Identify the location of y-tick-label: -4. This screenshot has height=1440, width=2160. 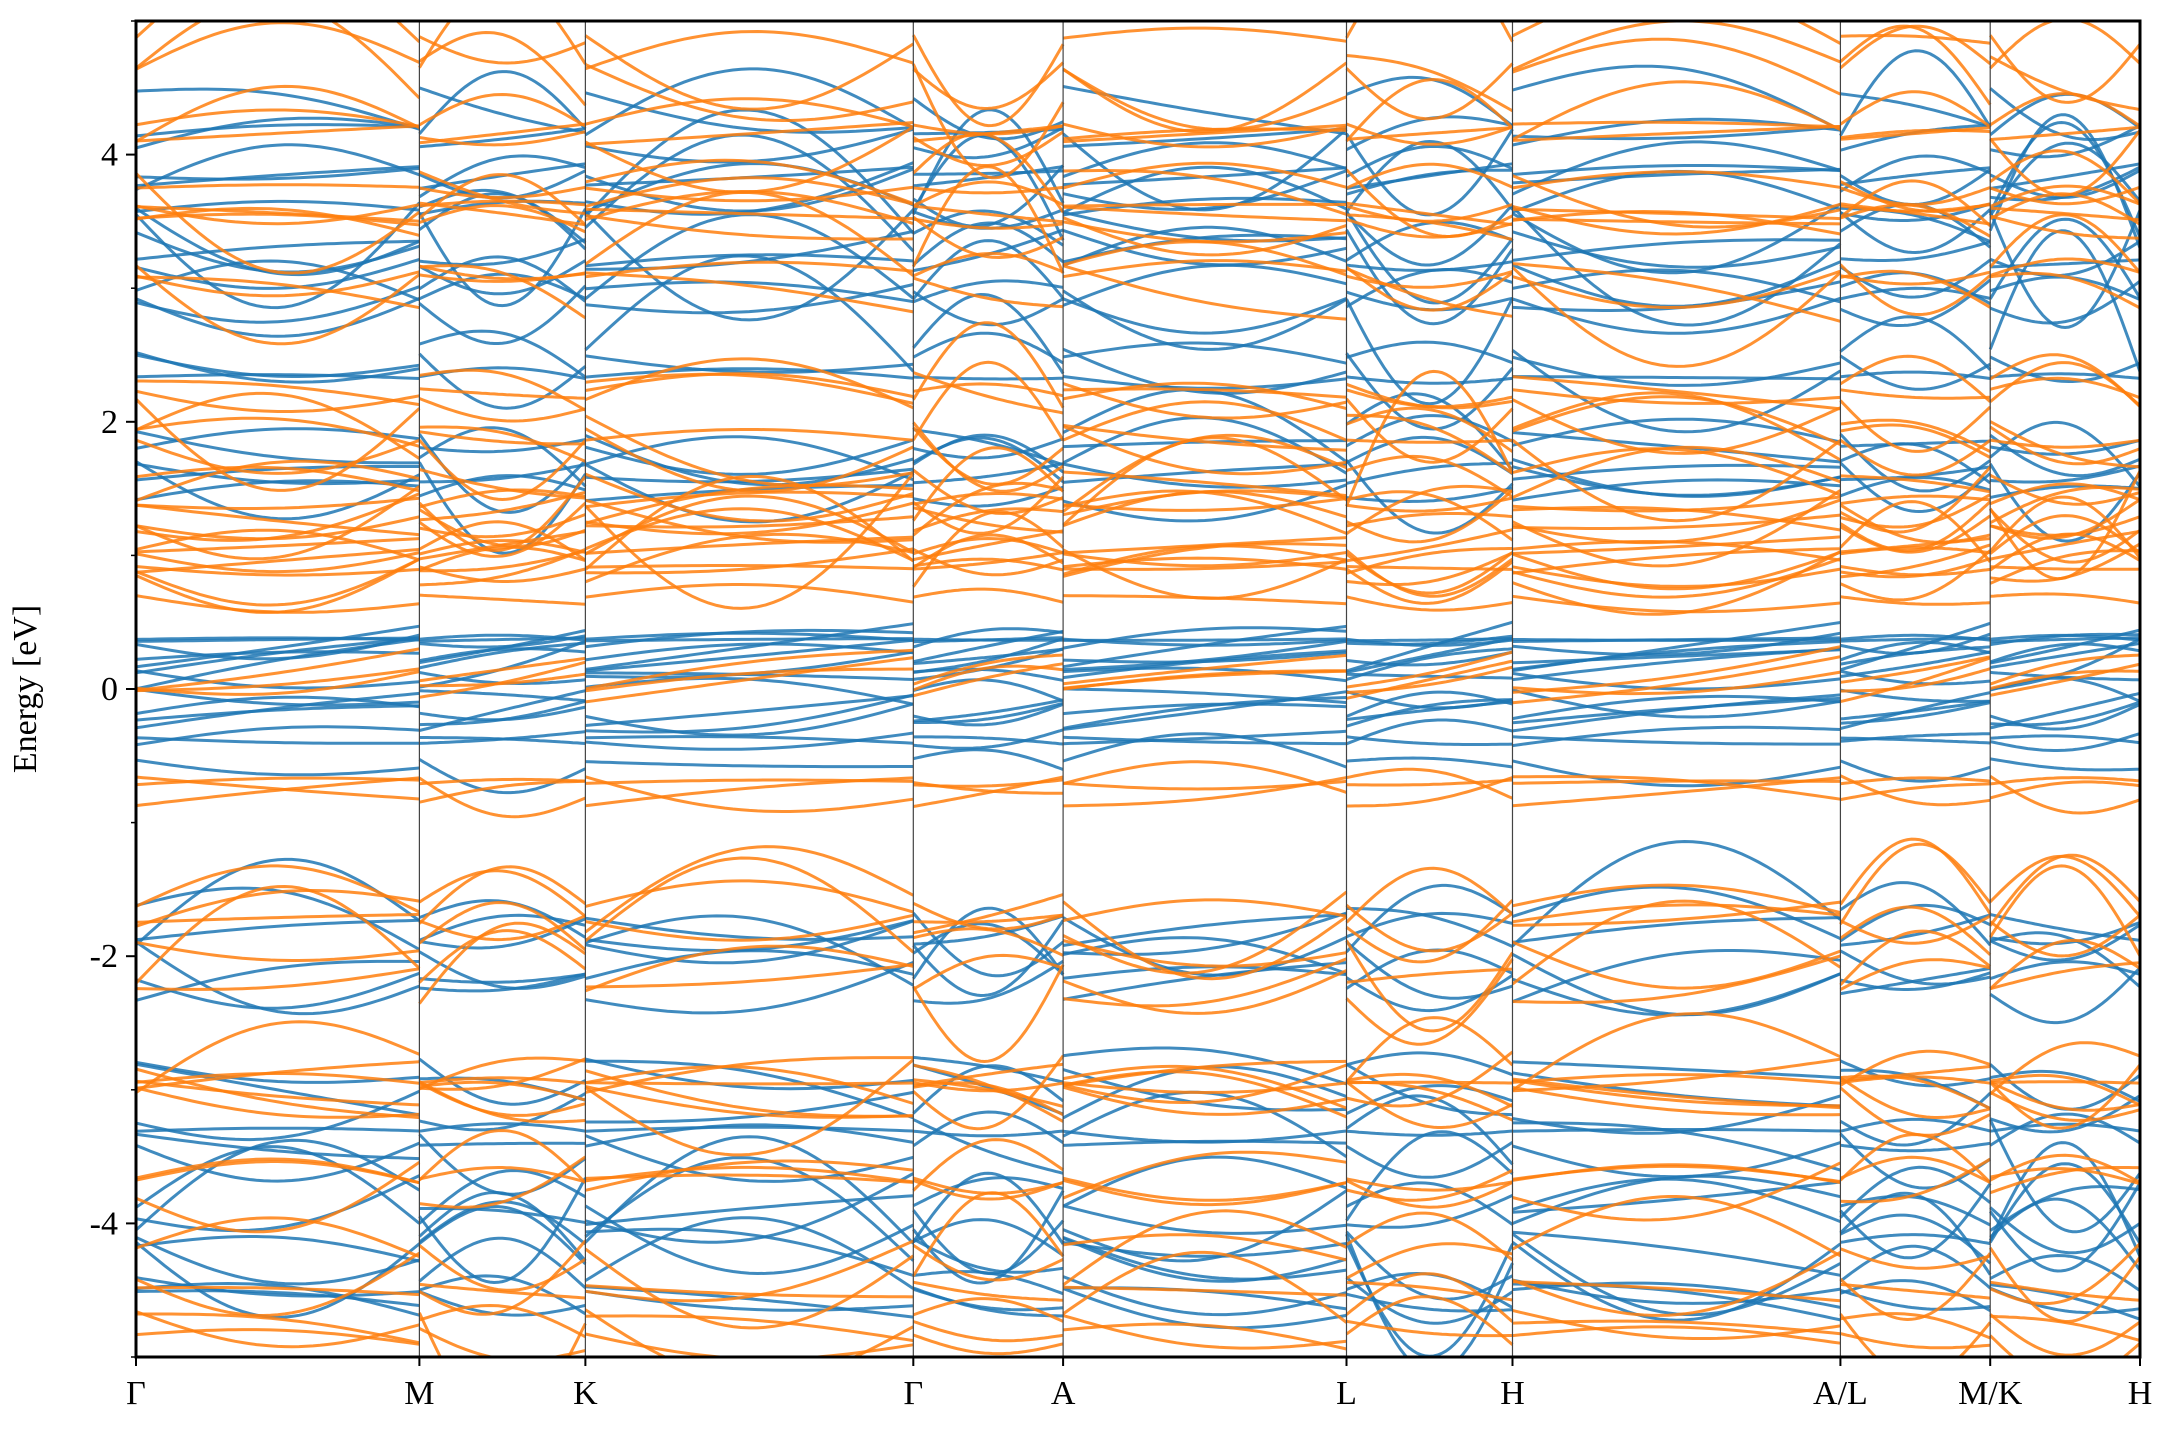
(104, 1223).